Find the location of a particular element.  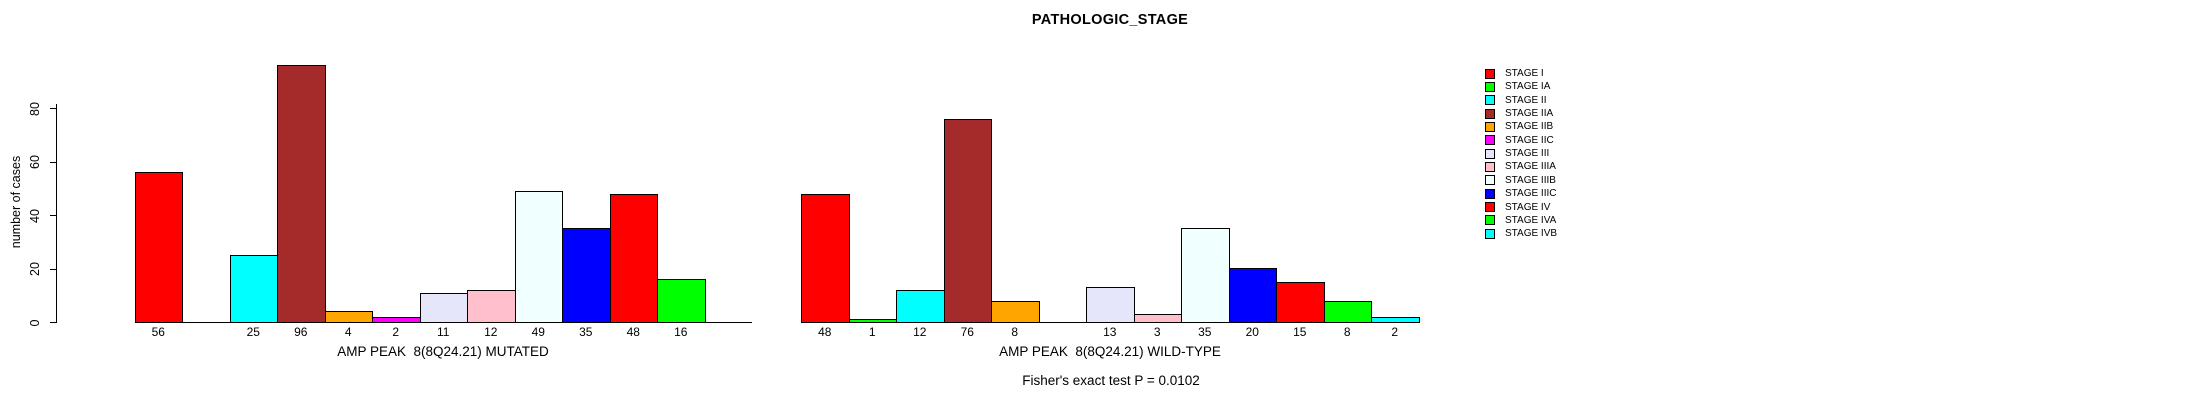

legend-item: STAGE III is located at coordinates (1517, 153).